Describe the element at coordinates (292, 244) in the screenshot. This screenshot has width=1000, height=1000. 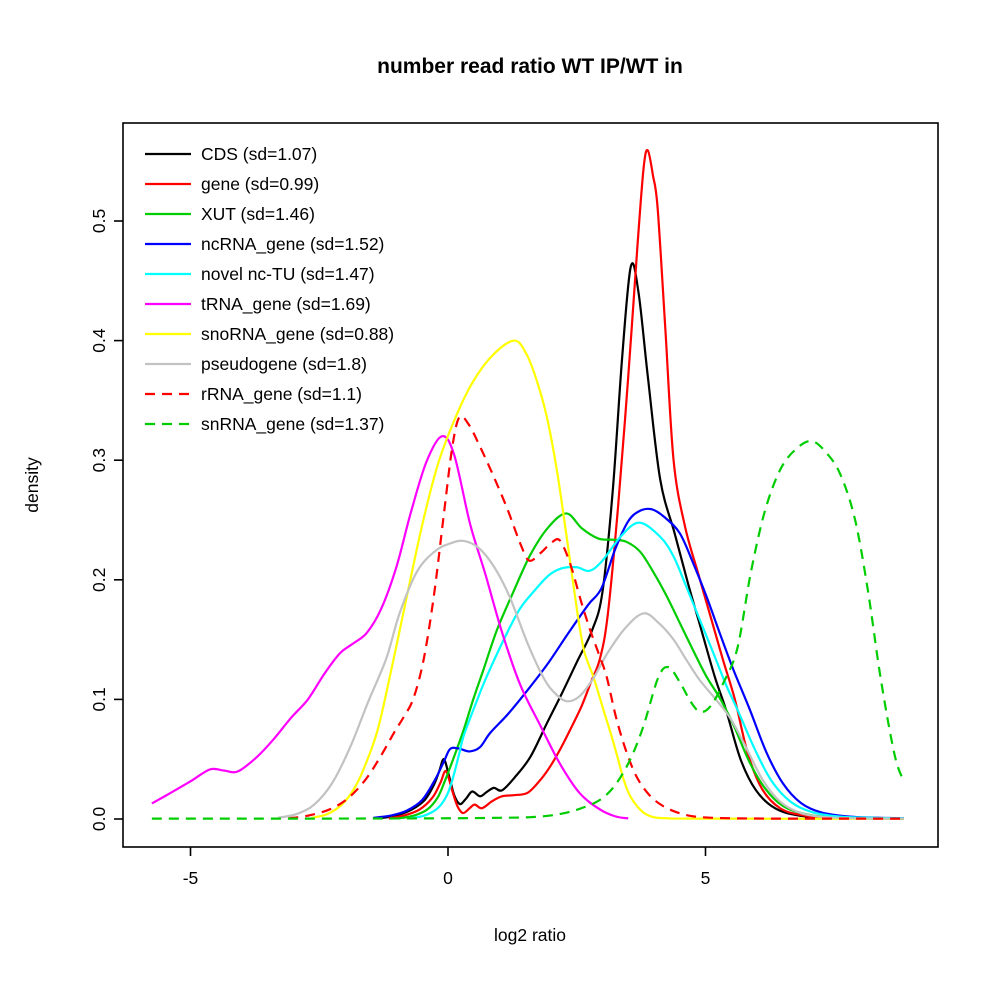
I see `legend-label-ncrna-gene: ncRNA_gene (sd=1.52)` at that location.